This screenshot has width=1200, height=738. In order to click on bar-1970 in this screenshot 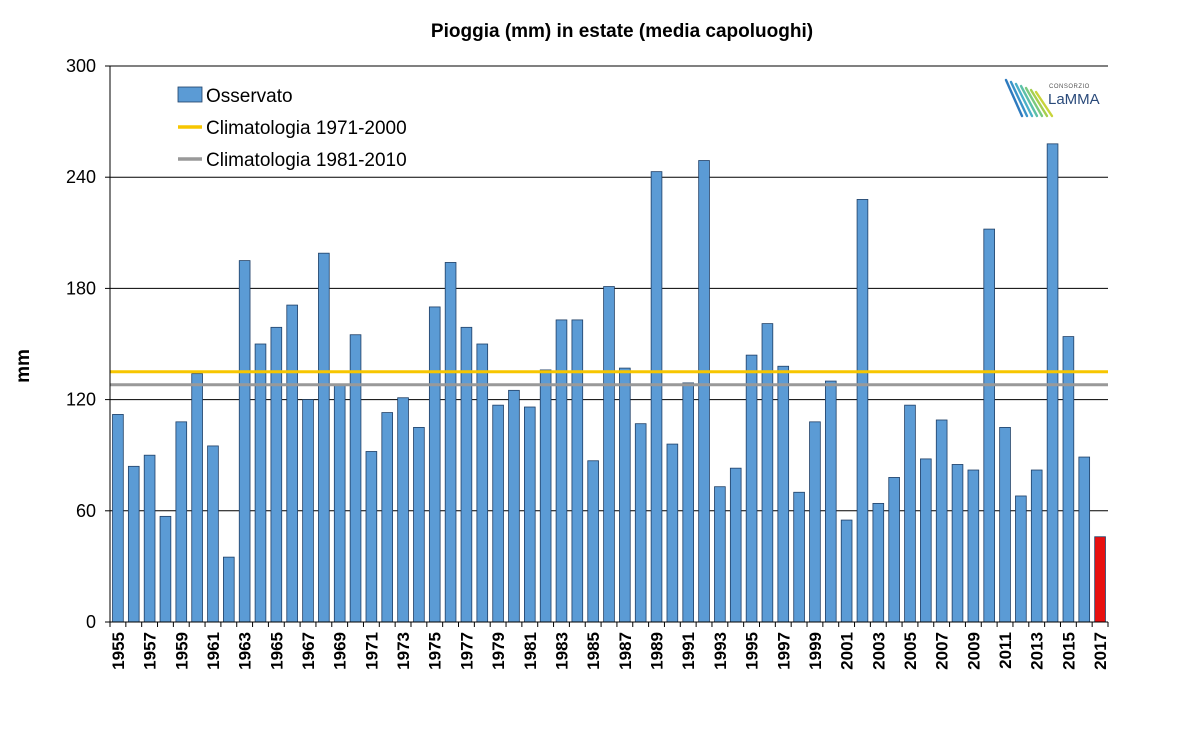, I will do `click(355, 478)`.